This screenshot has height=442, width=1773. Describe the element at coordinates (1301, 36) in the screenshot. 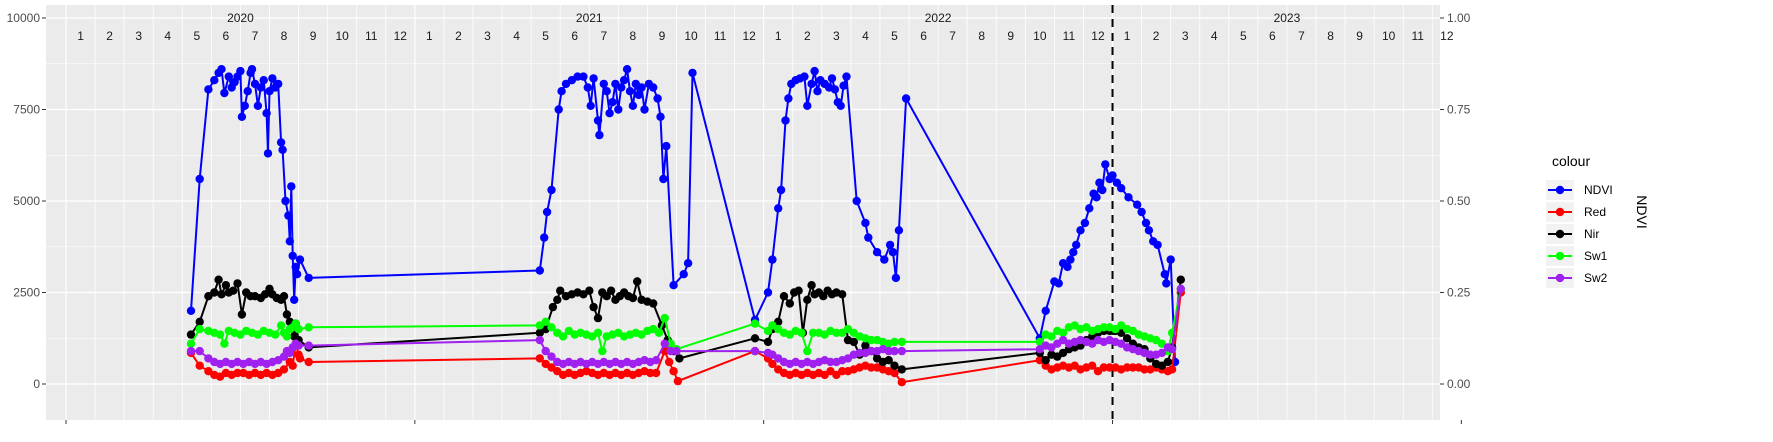

I see `month-label: 7` at that location.